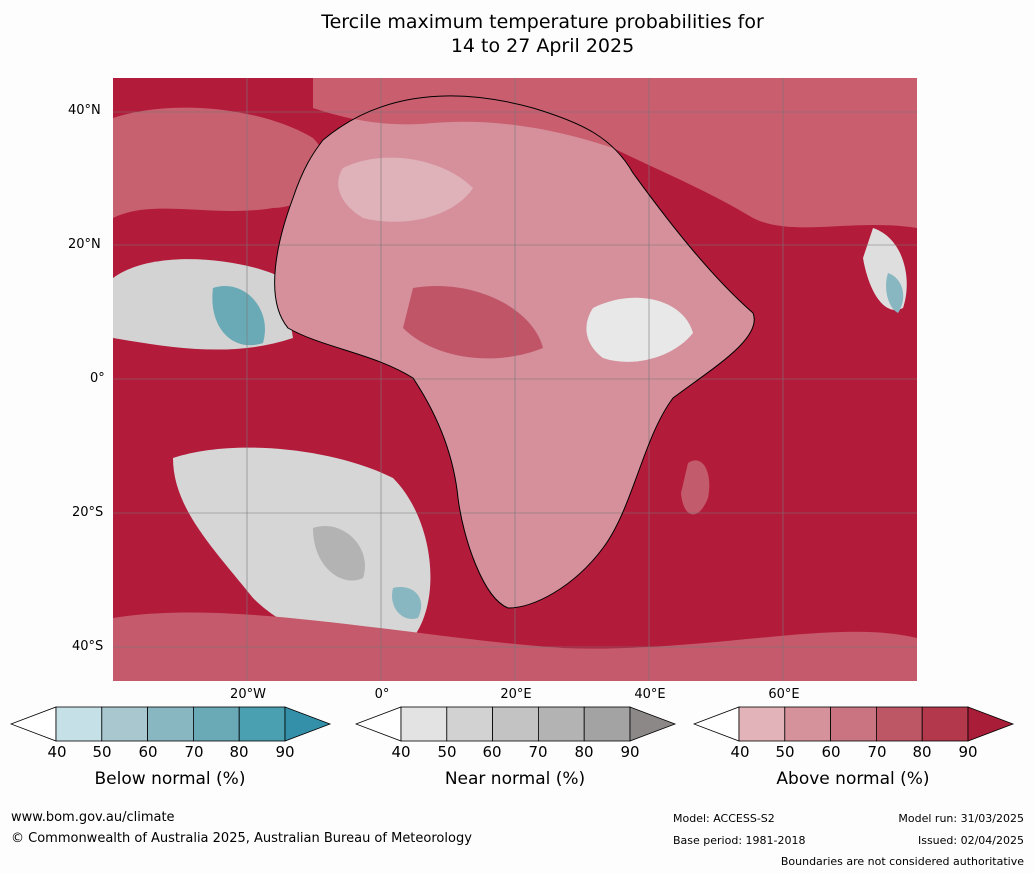 This screenshot has height=873, width=1035. Describe the element at coordinates (922, 752) in the screenshot. I see `cbar-above-tick-80: 80` at that location.